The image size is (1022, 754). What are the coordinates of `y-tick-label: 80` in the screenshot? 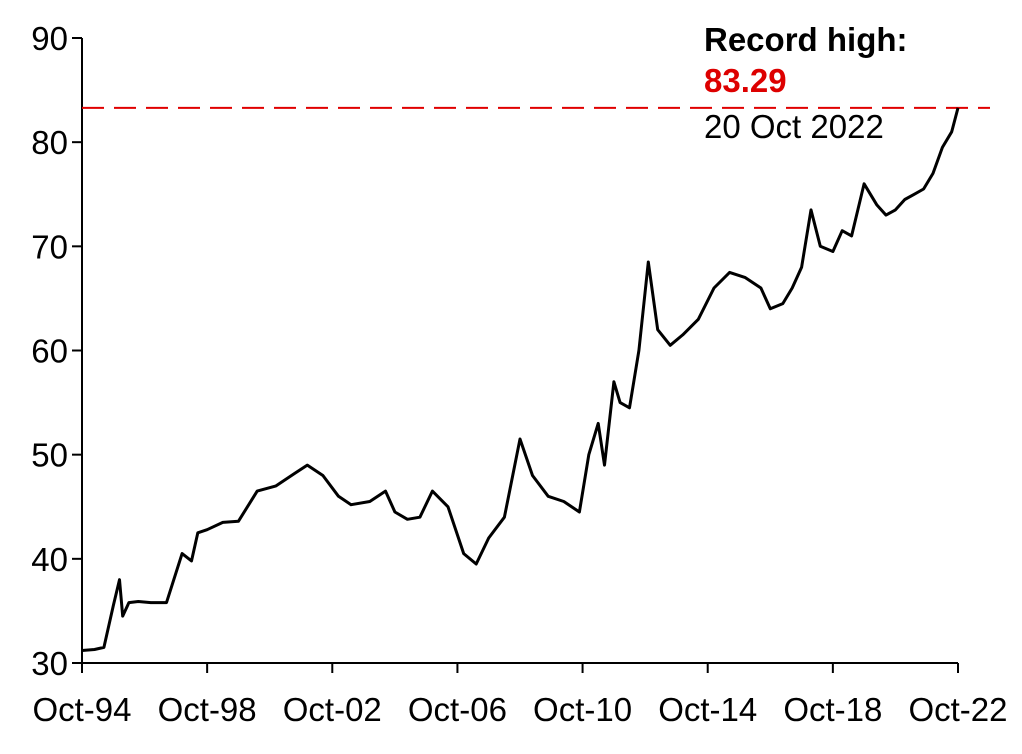 It's located at (49, 142).